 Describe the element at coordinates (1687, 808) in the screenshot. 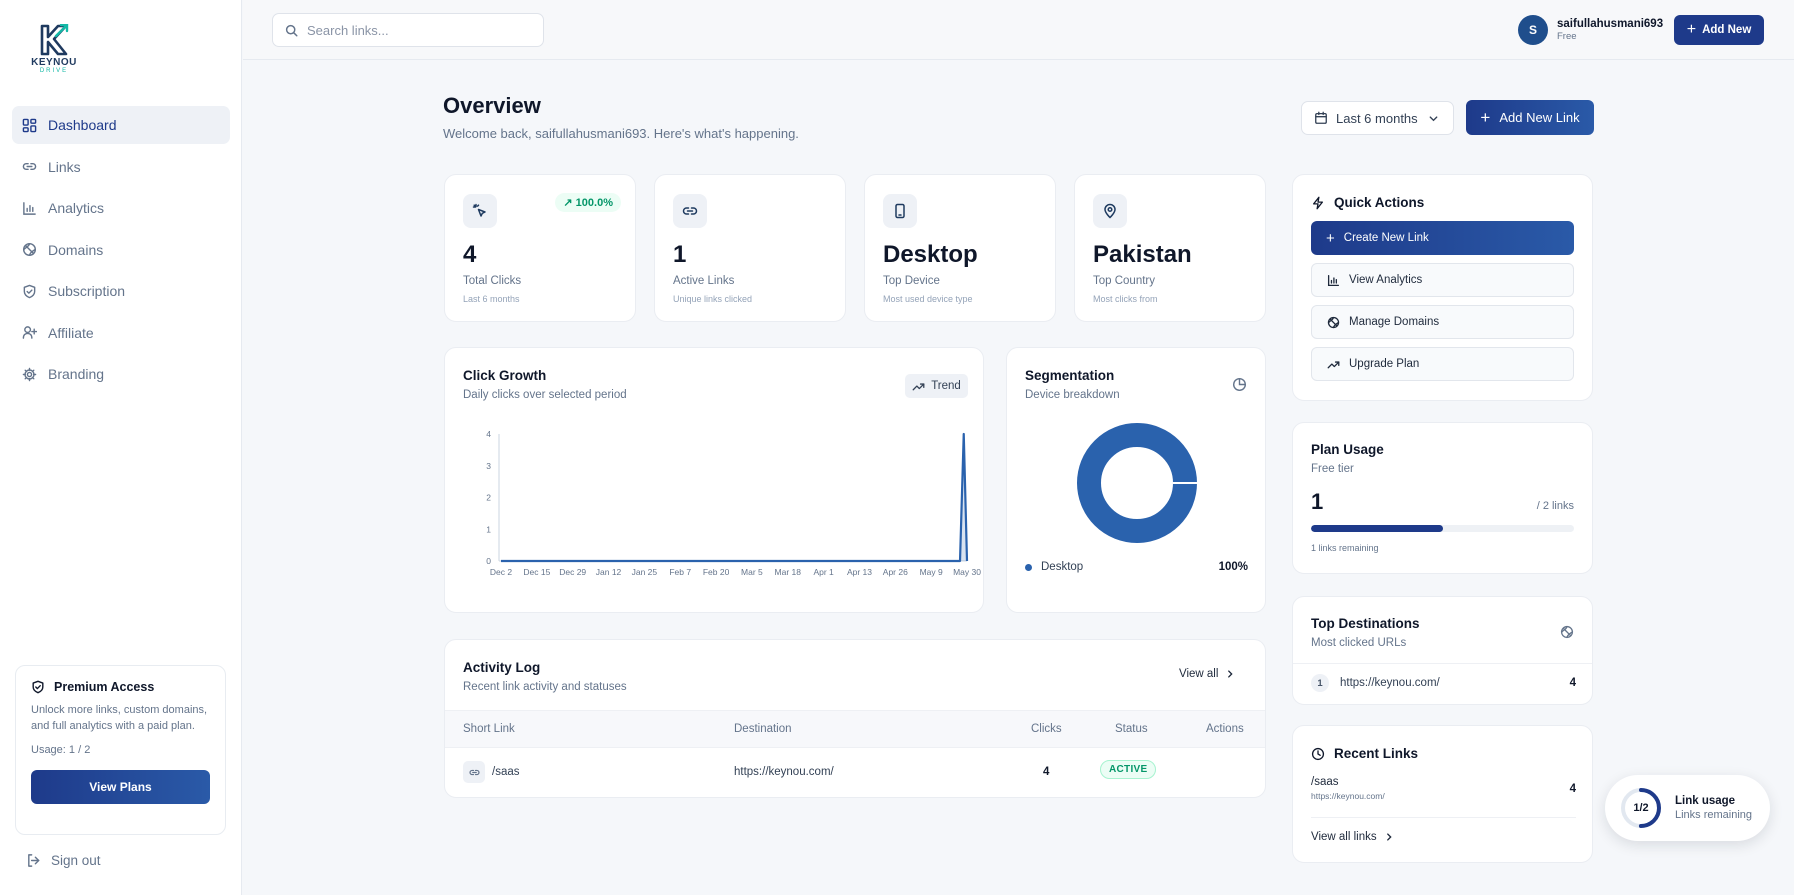

I see `link-usage-widget: 1/2 Link usage Links remaining` at that location.